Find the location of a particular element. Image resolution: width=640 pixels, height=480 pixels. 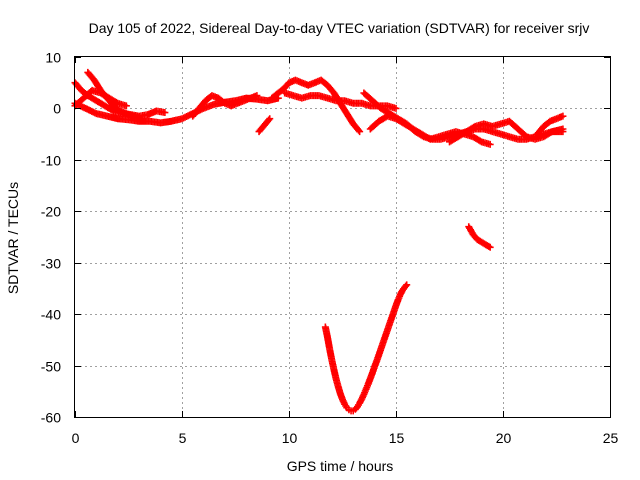

y-tick-label: -50 is located at coordinates (51, 367).